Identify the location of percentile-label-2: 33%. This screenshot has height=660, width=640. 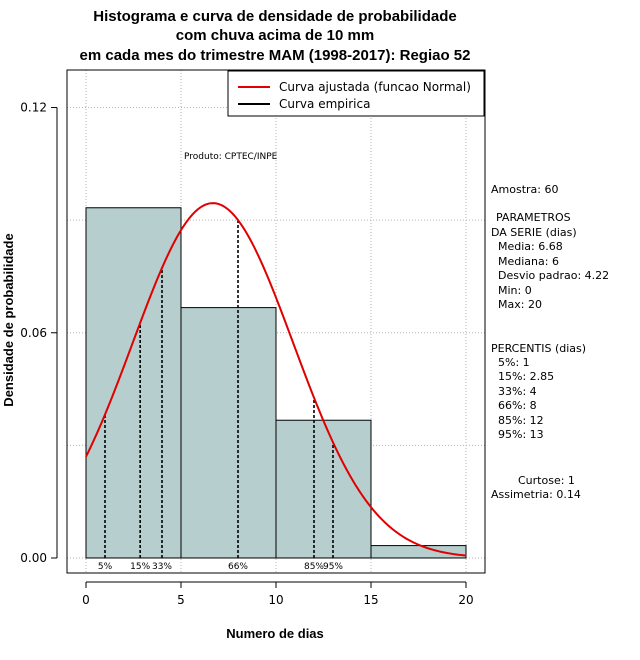
(162, 567).